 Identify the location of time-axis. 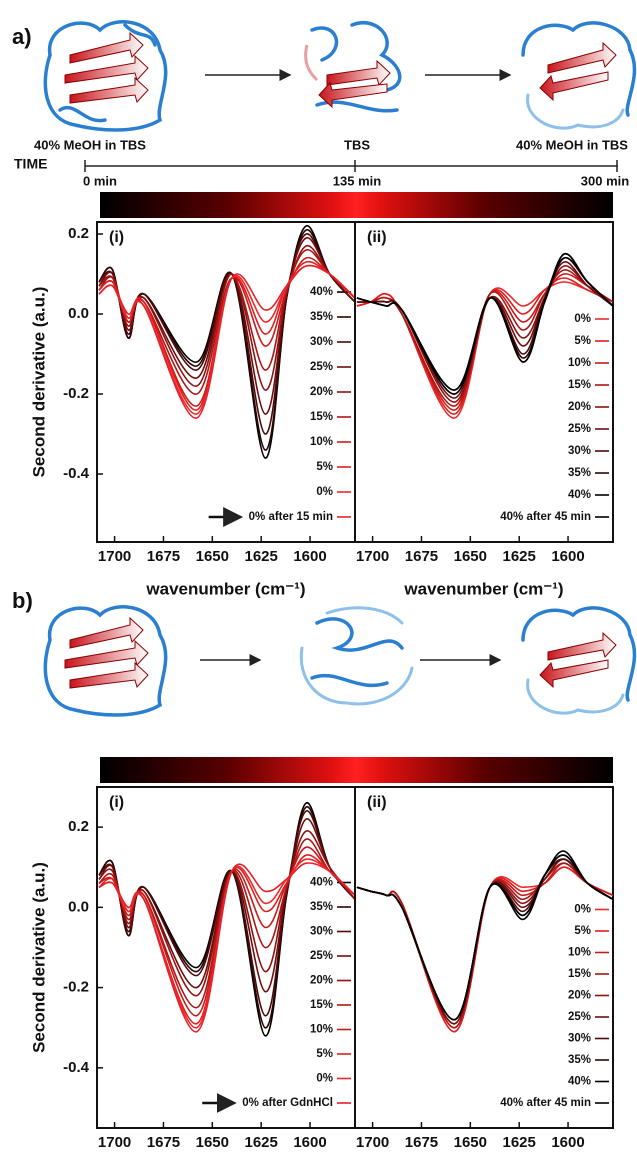
(351, 166).